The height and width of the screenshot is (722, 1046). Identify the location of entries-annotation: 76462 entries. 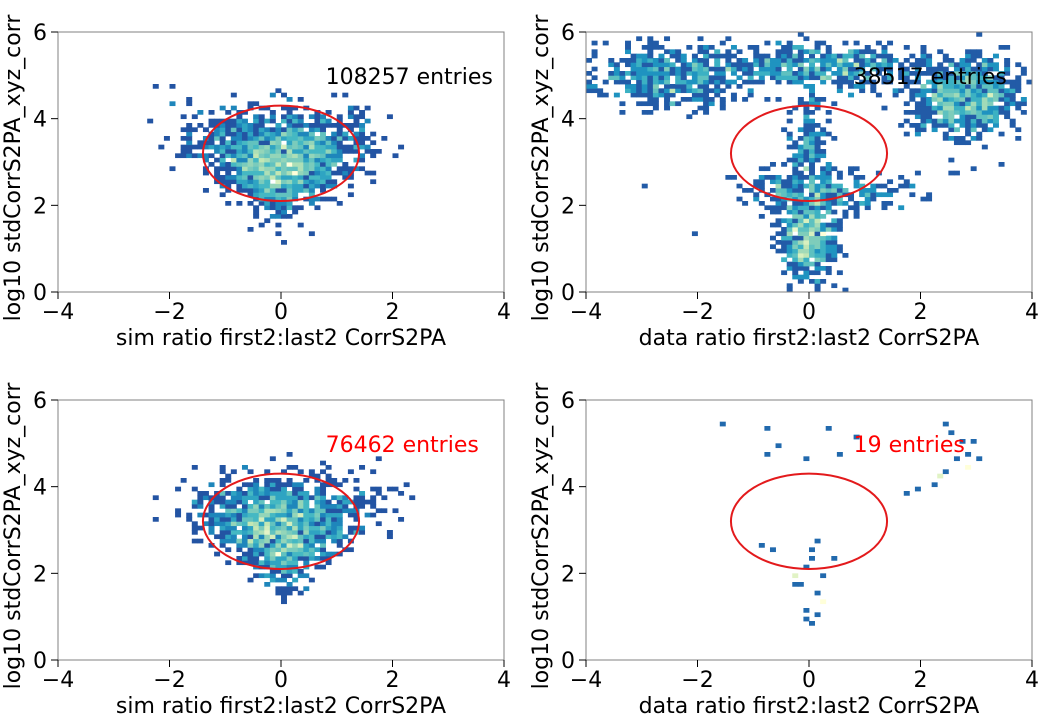
(402, 445).